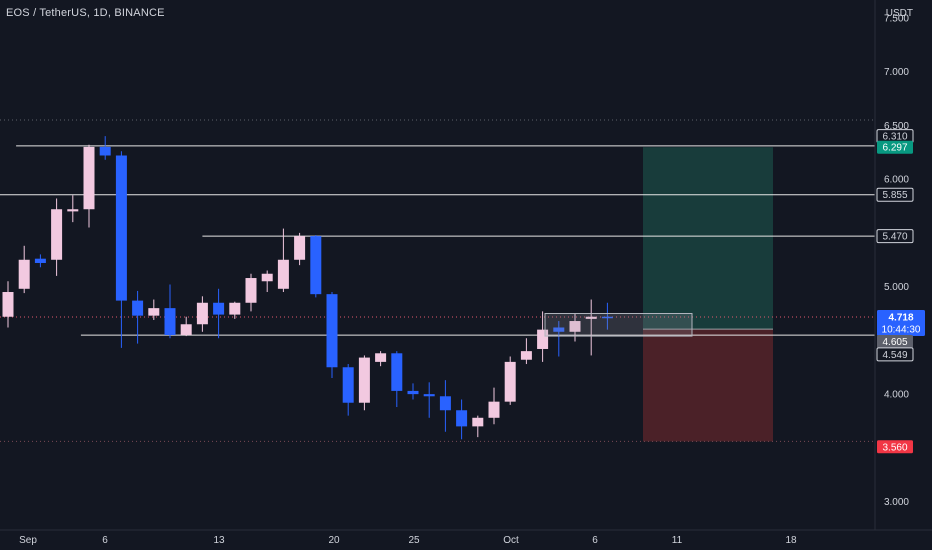  What do you see at coordinates (85, 13) in the screenshot?
I see `chart-title: EOS / TetherUS, 1D, BINANCE` at bounding box center [85, 13].